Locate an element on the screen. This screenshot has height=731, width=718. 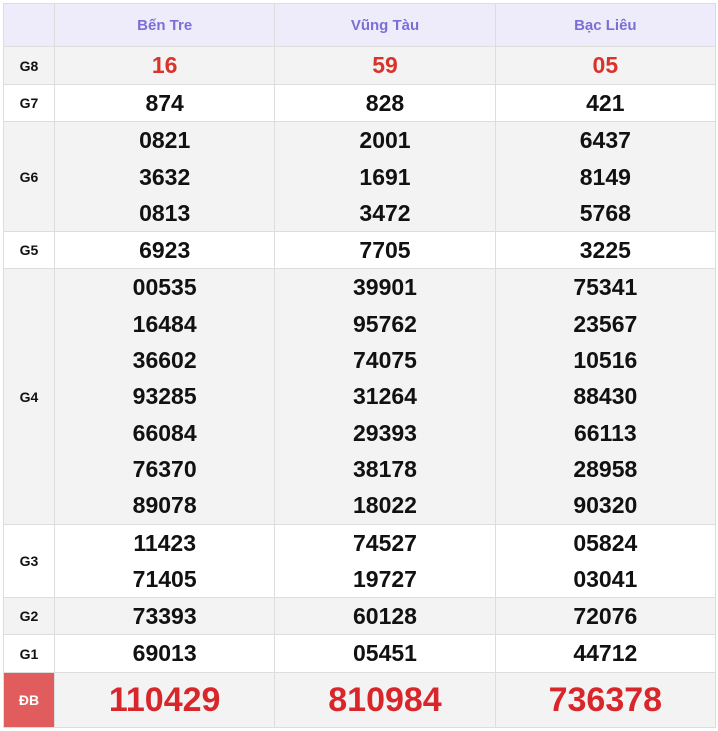
prize-cell: 828 is located at coordinates (385, 103).